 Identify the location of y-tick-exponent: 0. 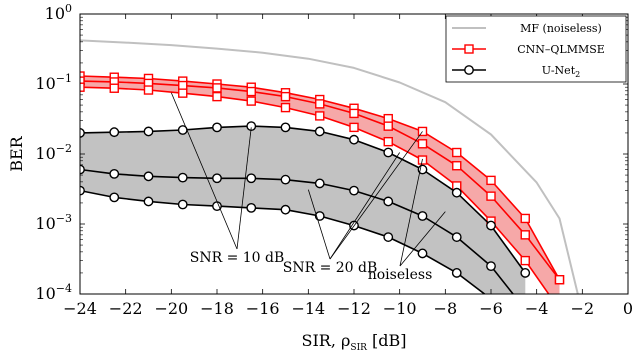
(68, 8).